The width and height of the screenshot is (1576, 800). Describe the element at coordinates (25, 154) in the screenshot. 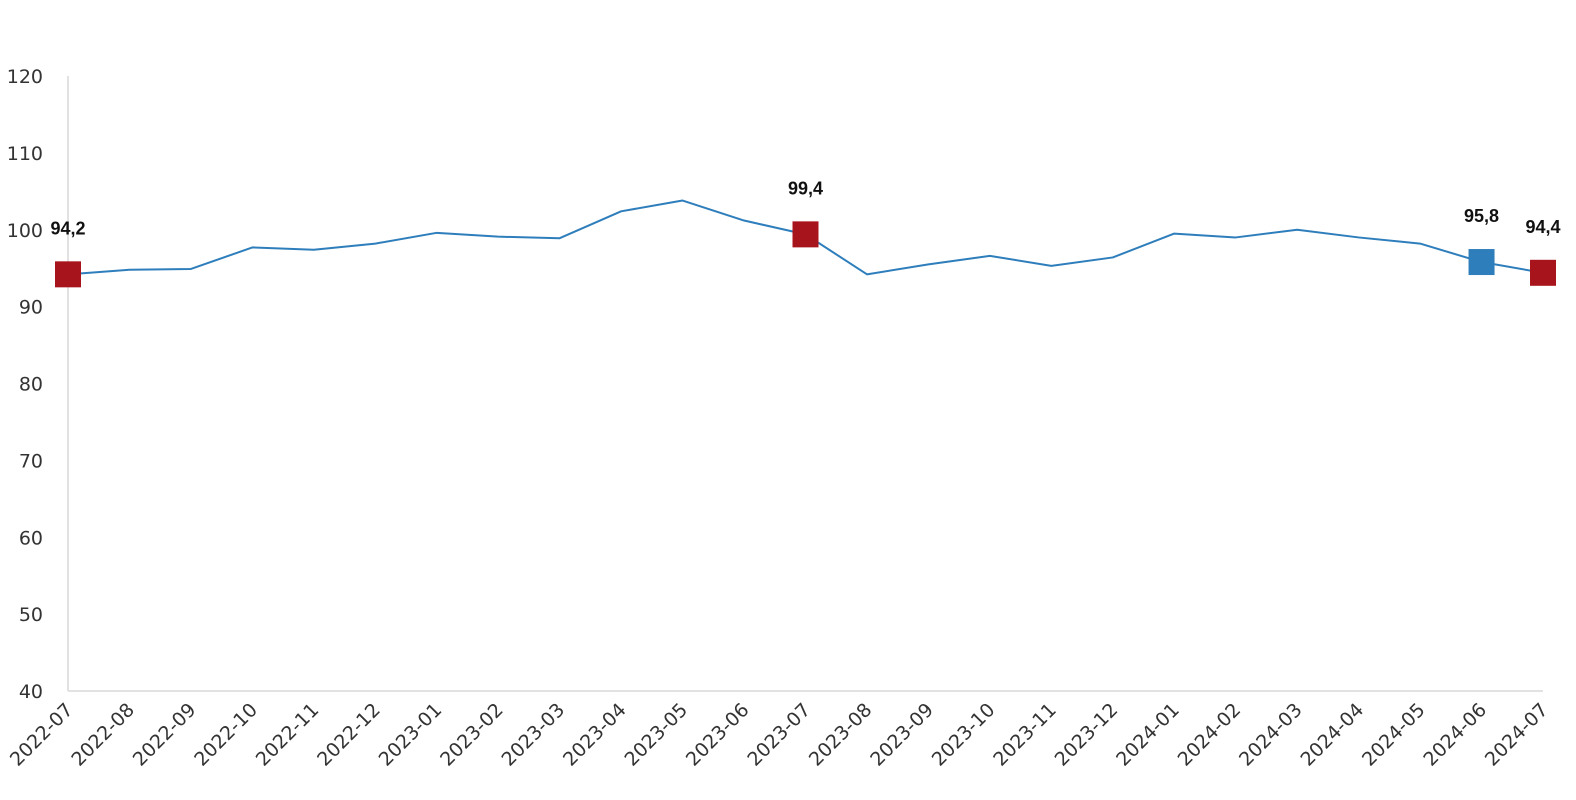

I see `y-tick-label: 110` at that location.